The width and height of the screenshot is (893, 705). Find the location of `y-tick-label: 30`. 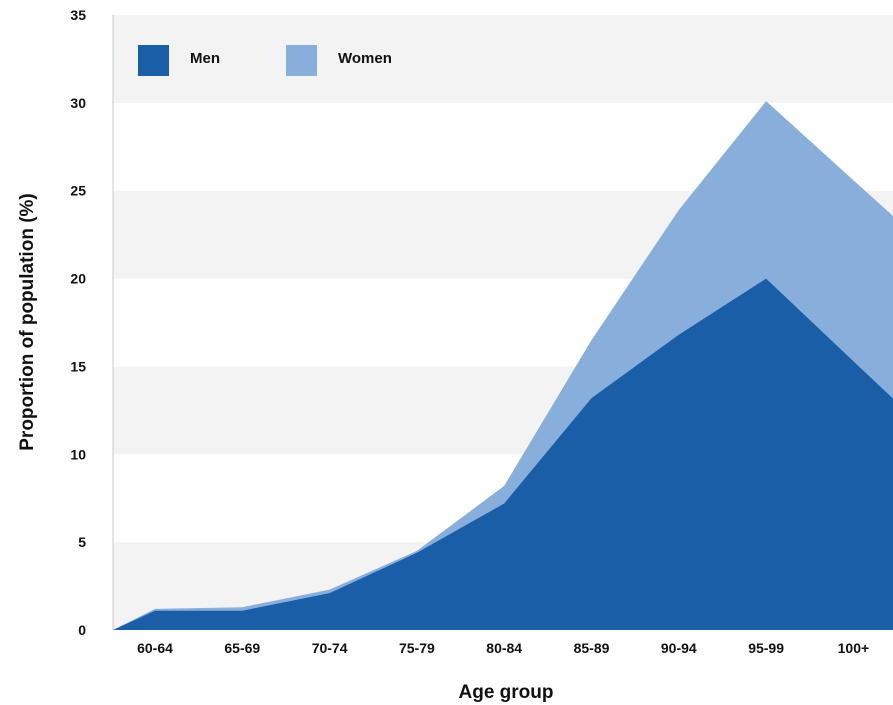

y-tick-label: 30 is located at coordinates (78, 103).